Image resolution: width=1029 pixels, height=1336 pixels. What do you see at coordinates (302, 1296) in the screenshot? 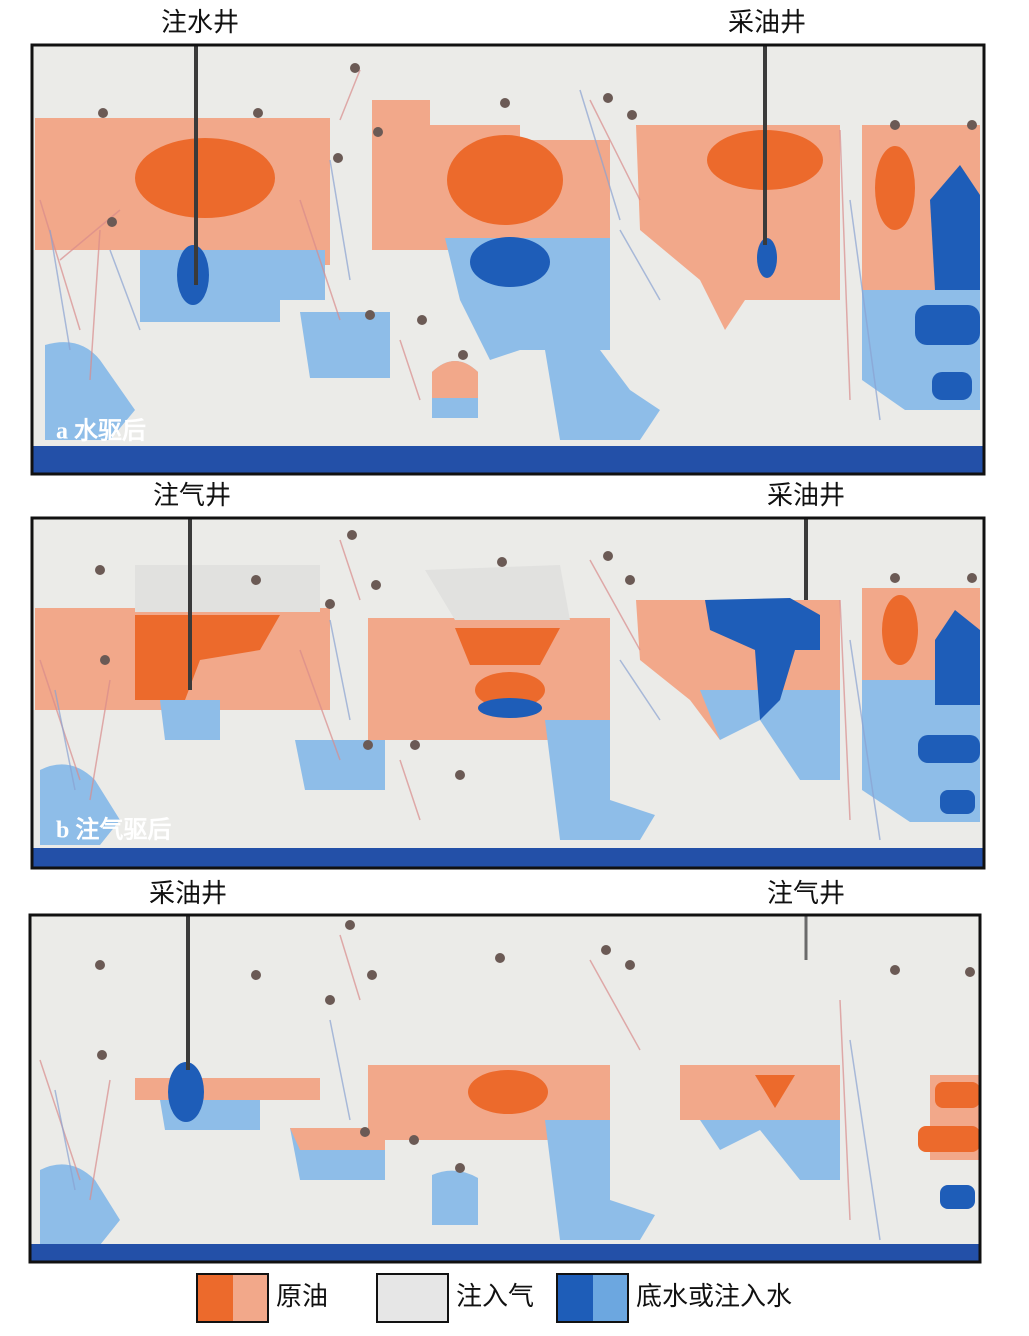
I see `legend-label: 原油` at bounding box center [302, 1296].